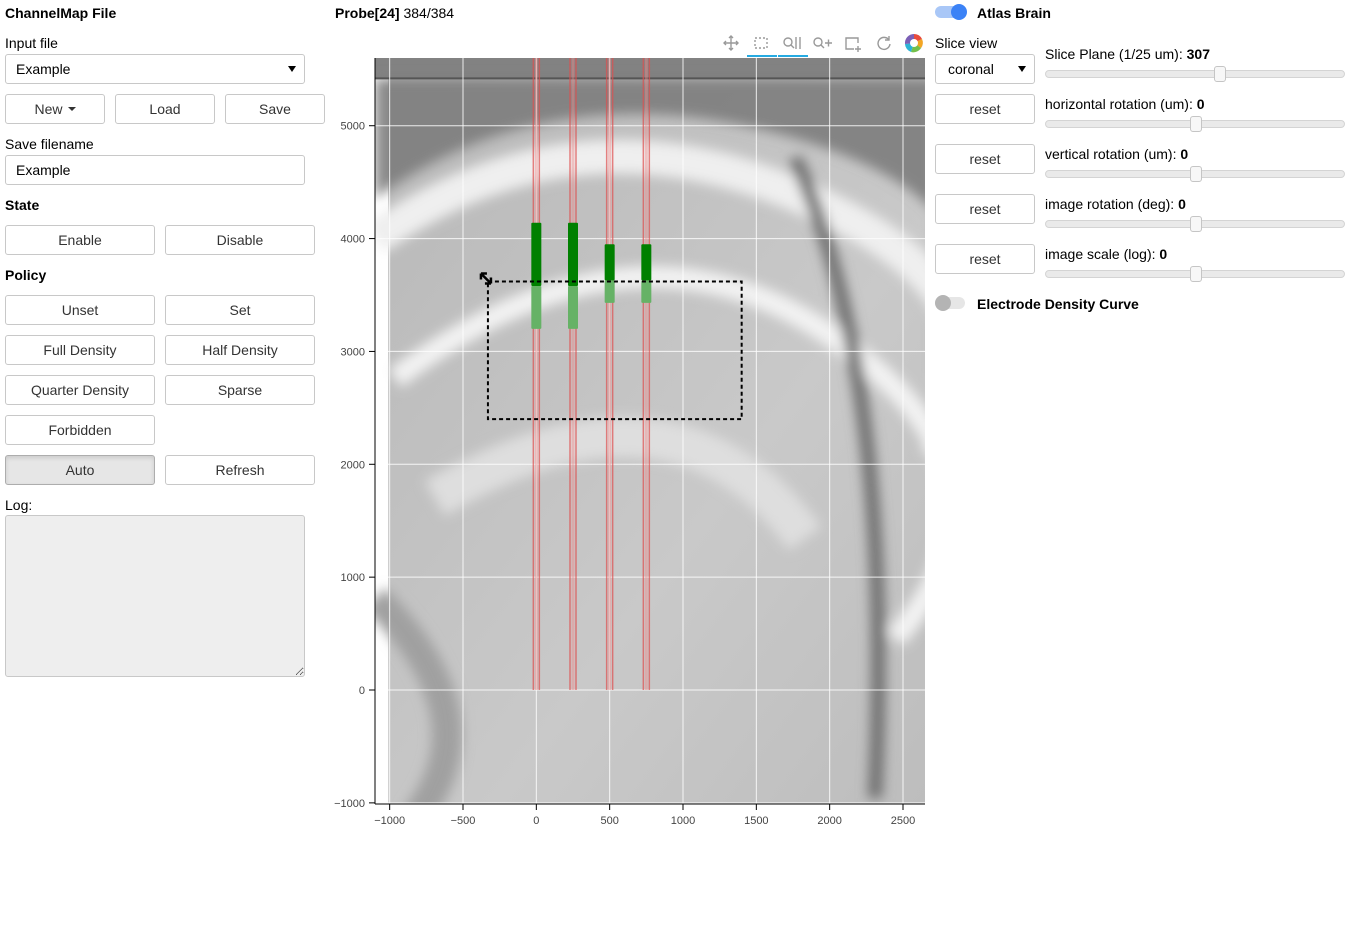 The width and height of the screenshot is (1367, 930). Describe the element at coordinates (966, 43) in the screenshot. I see `slice-view-label: Slice view` at that location.